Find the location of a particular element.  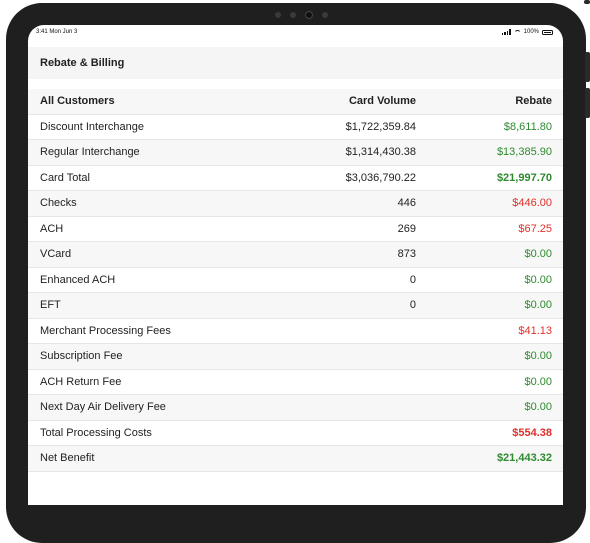

status-indicators: 100% is located at coordinates (527, 32).